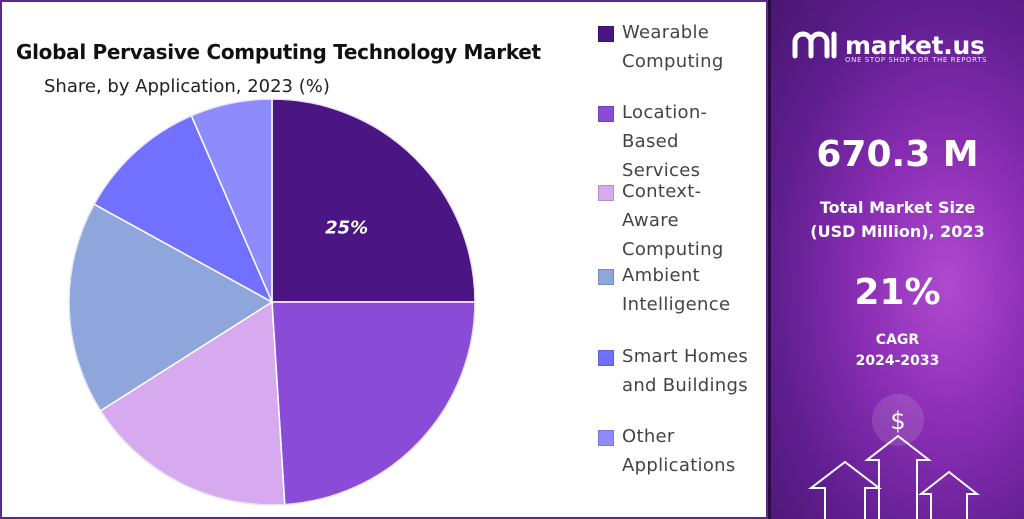  What do you see at coordinates (916, 60) in the screenshot?
I see `brand-tagline: ONE STOP SHOP FOR THE REPORTS` at bounding box center [916, 60].